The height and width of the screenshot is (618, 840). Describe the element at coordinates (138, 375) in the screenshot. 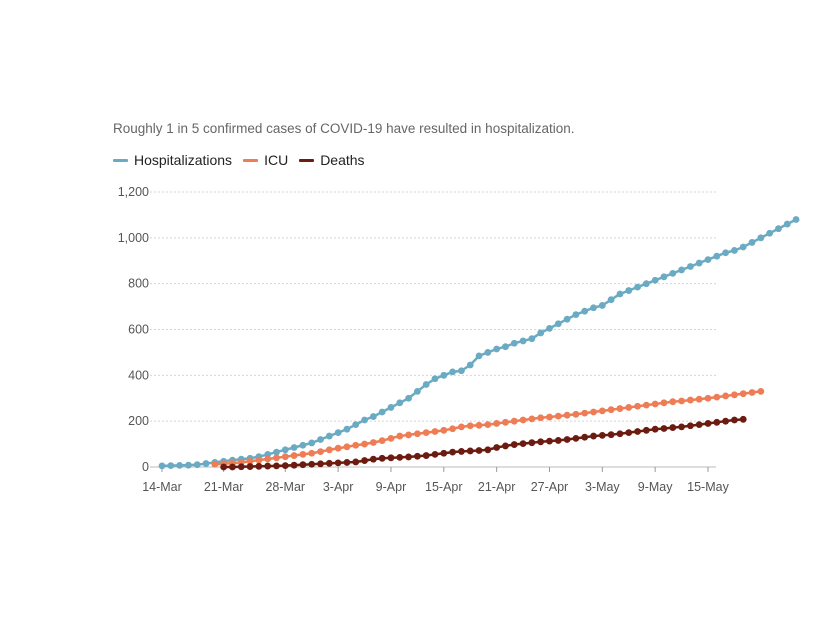

I see `y-tick-label: 400` at that location.